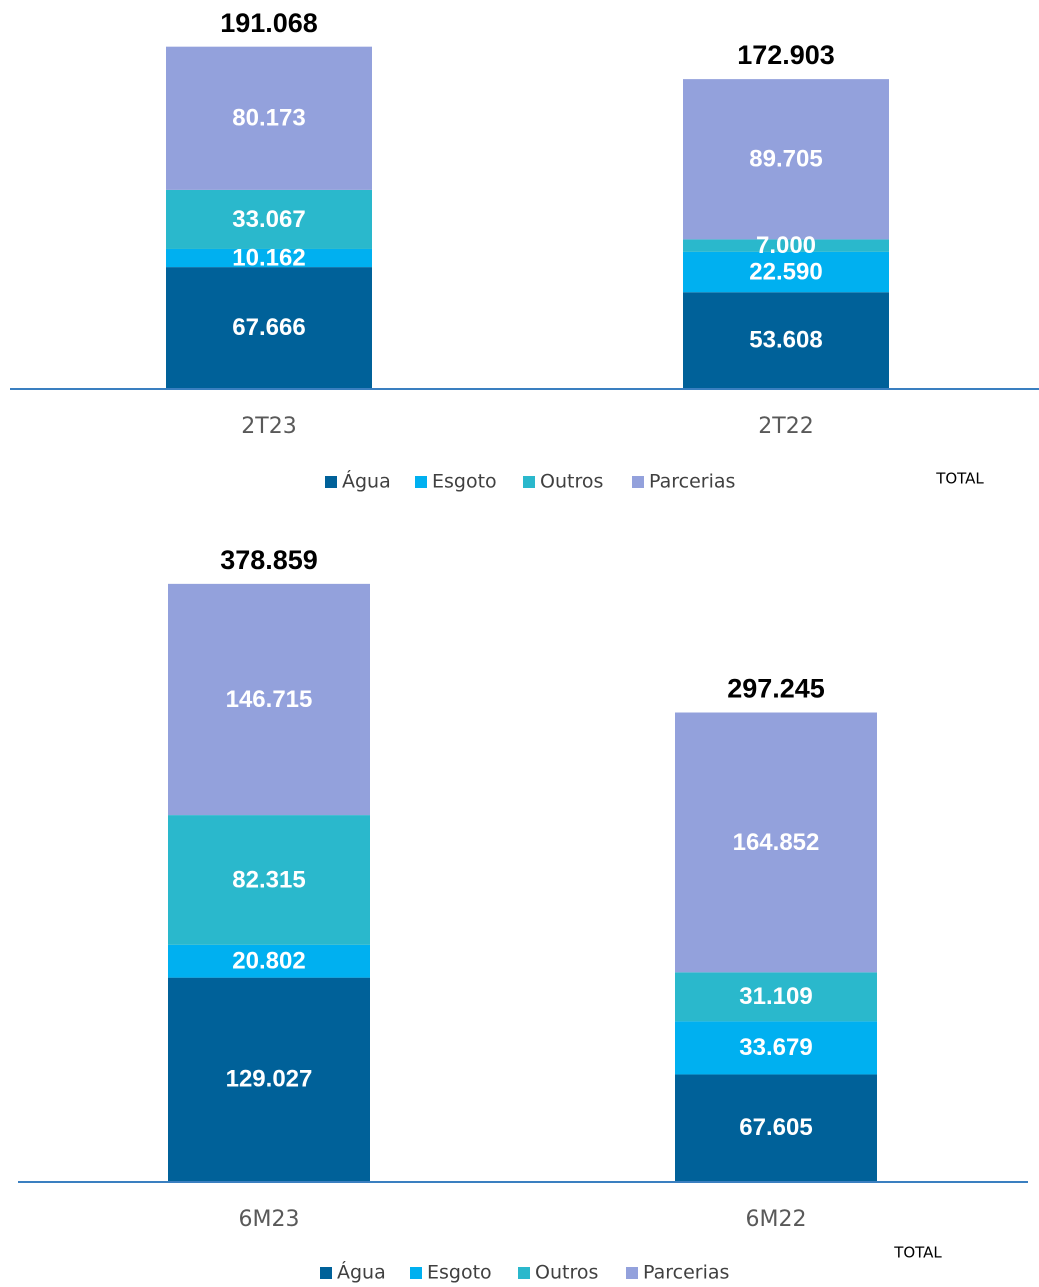  I want to click on data-label: 89.705, so click(785, 159).